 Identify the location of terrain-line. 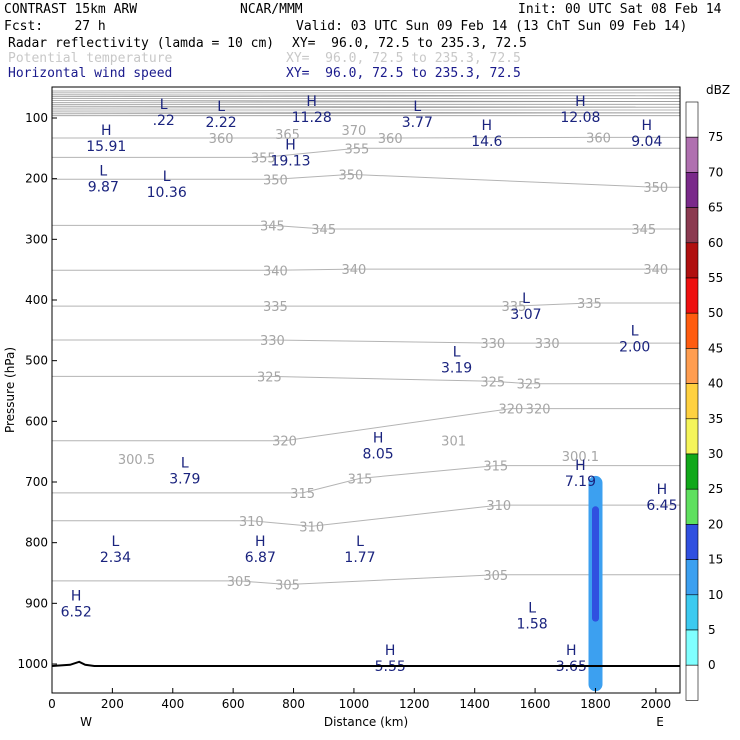
(365, 663).